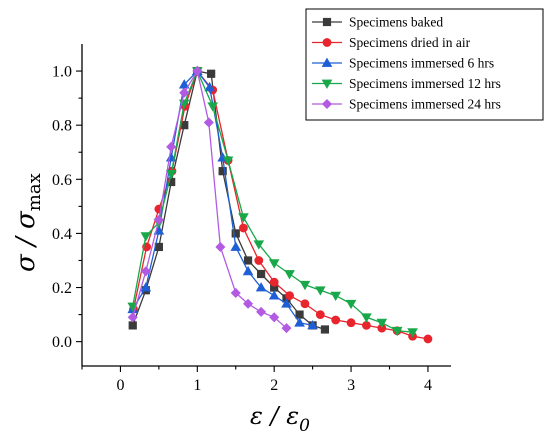 The width and height of the screenshot is (550, 438). I want to click on y-tick-label: 0.6, so click(62, 180).